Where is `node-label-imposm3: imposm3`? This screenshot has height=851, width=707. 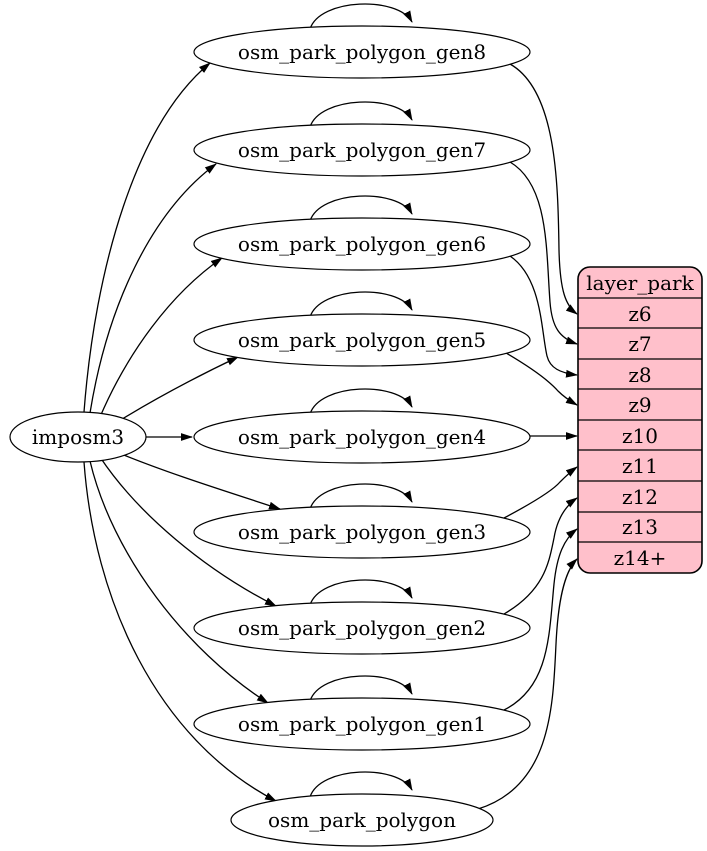 node-label-imposm3: imposm3 is located at coordinates (78, 437).